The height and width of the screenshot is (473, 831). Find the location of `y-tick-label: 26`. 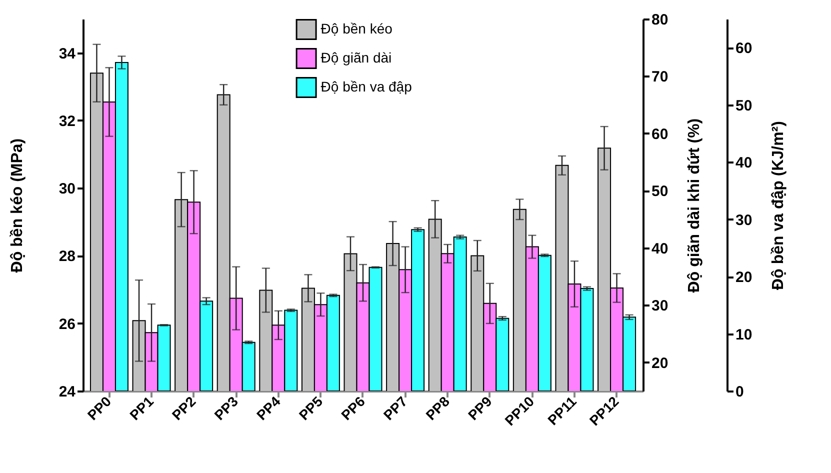

y-tick-label: 26 is located at coordinates (67, 324).